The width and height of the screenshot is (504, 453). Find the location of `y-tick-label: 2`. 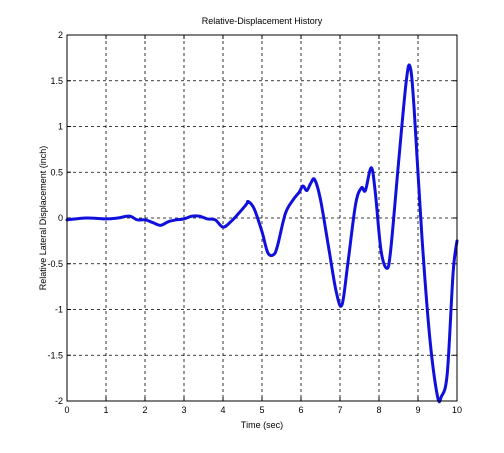

y-tick-label: 2 is located at coordinates (60, 35).